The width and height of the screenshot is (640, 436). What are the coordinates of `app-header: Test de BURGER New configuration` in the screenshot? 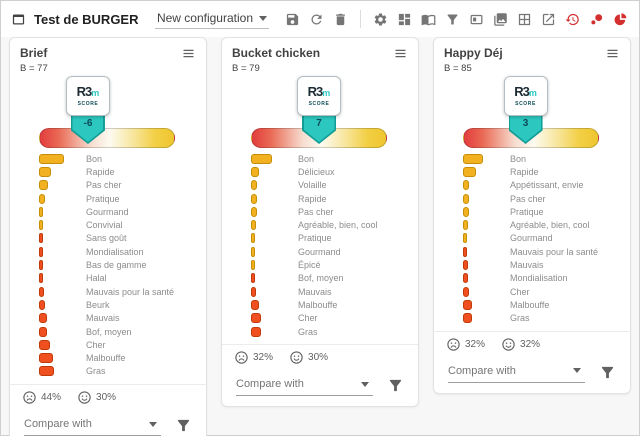 It's located at (320, 19).